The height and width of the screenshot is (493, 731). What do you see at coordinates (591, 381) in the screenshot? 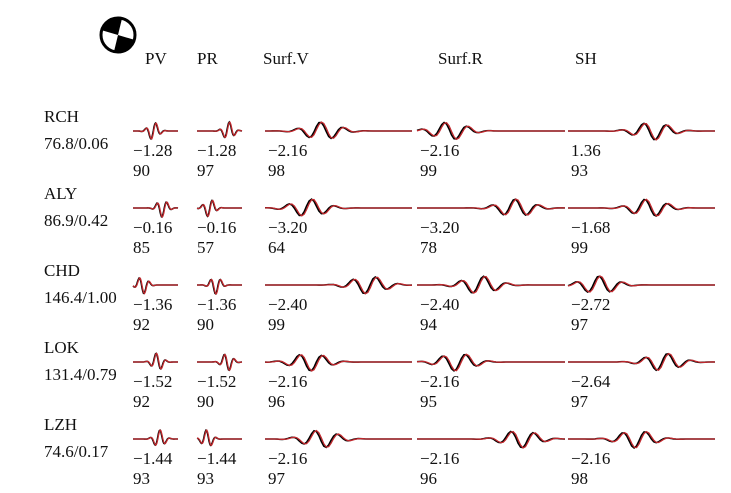
I see `time-shift: −2.64` at bounding box center [591, 381].